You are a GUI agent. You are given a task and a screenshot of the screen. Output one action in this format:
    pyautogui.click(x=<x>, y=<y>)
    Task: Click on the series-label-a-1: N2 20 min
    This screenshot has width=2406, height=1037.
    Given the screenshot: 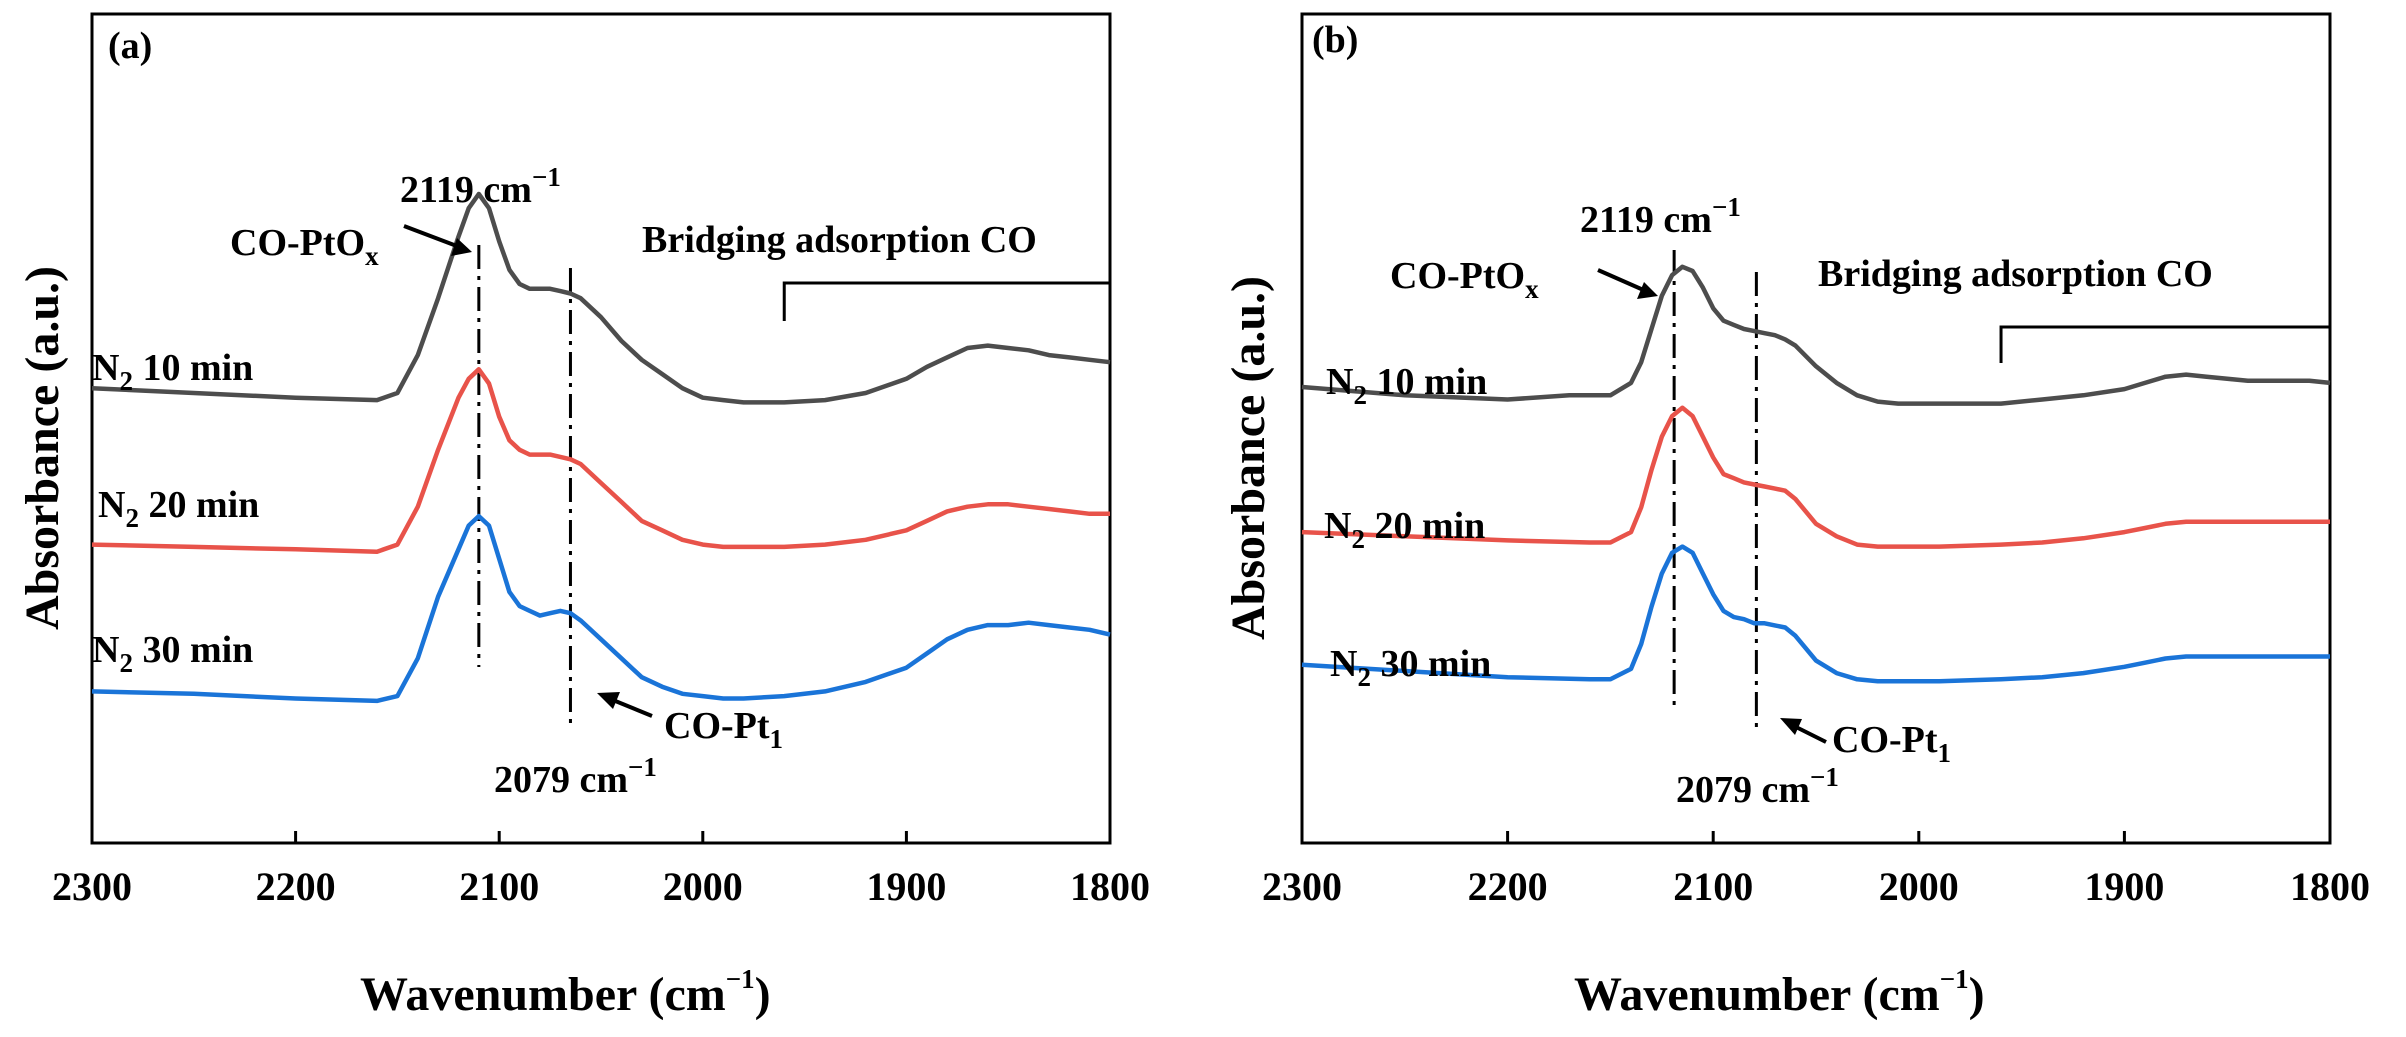 What is the action you would take?
    pyautogui.click(x=178, y=508)
    